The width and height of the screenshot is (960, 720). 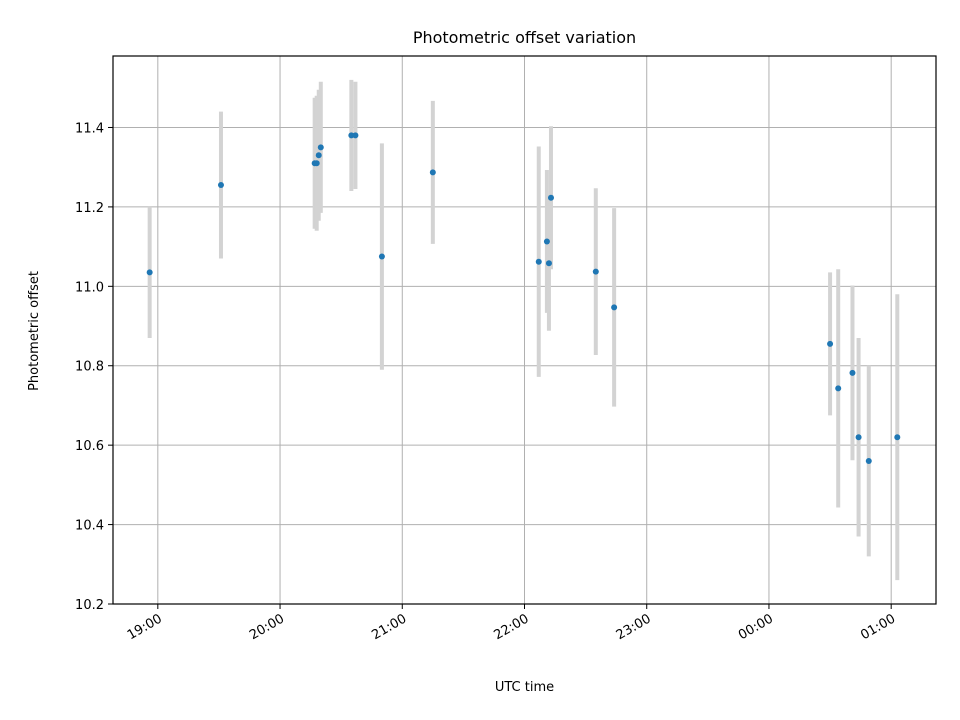 I want to click on x-tick-label: 00:00, so click(x=756, y=627).